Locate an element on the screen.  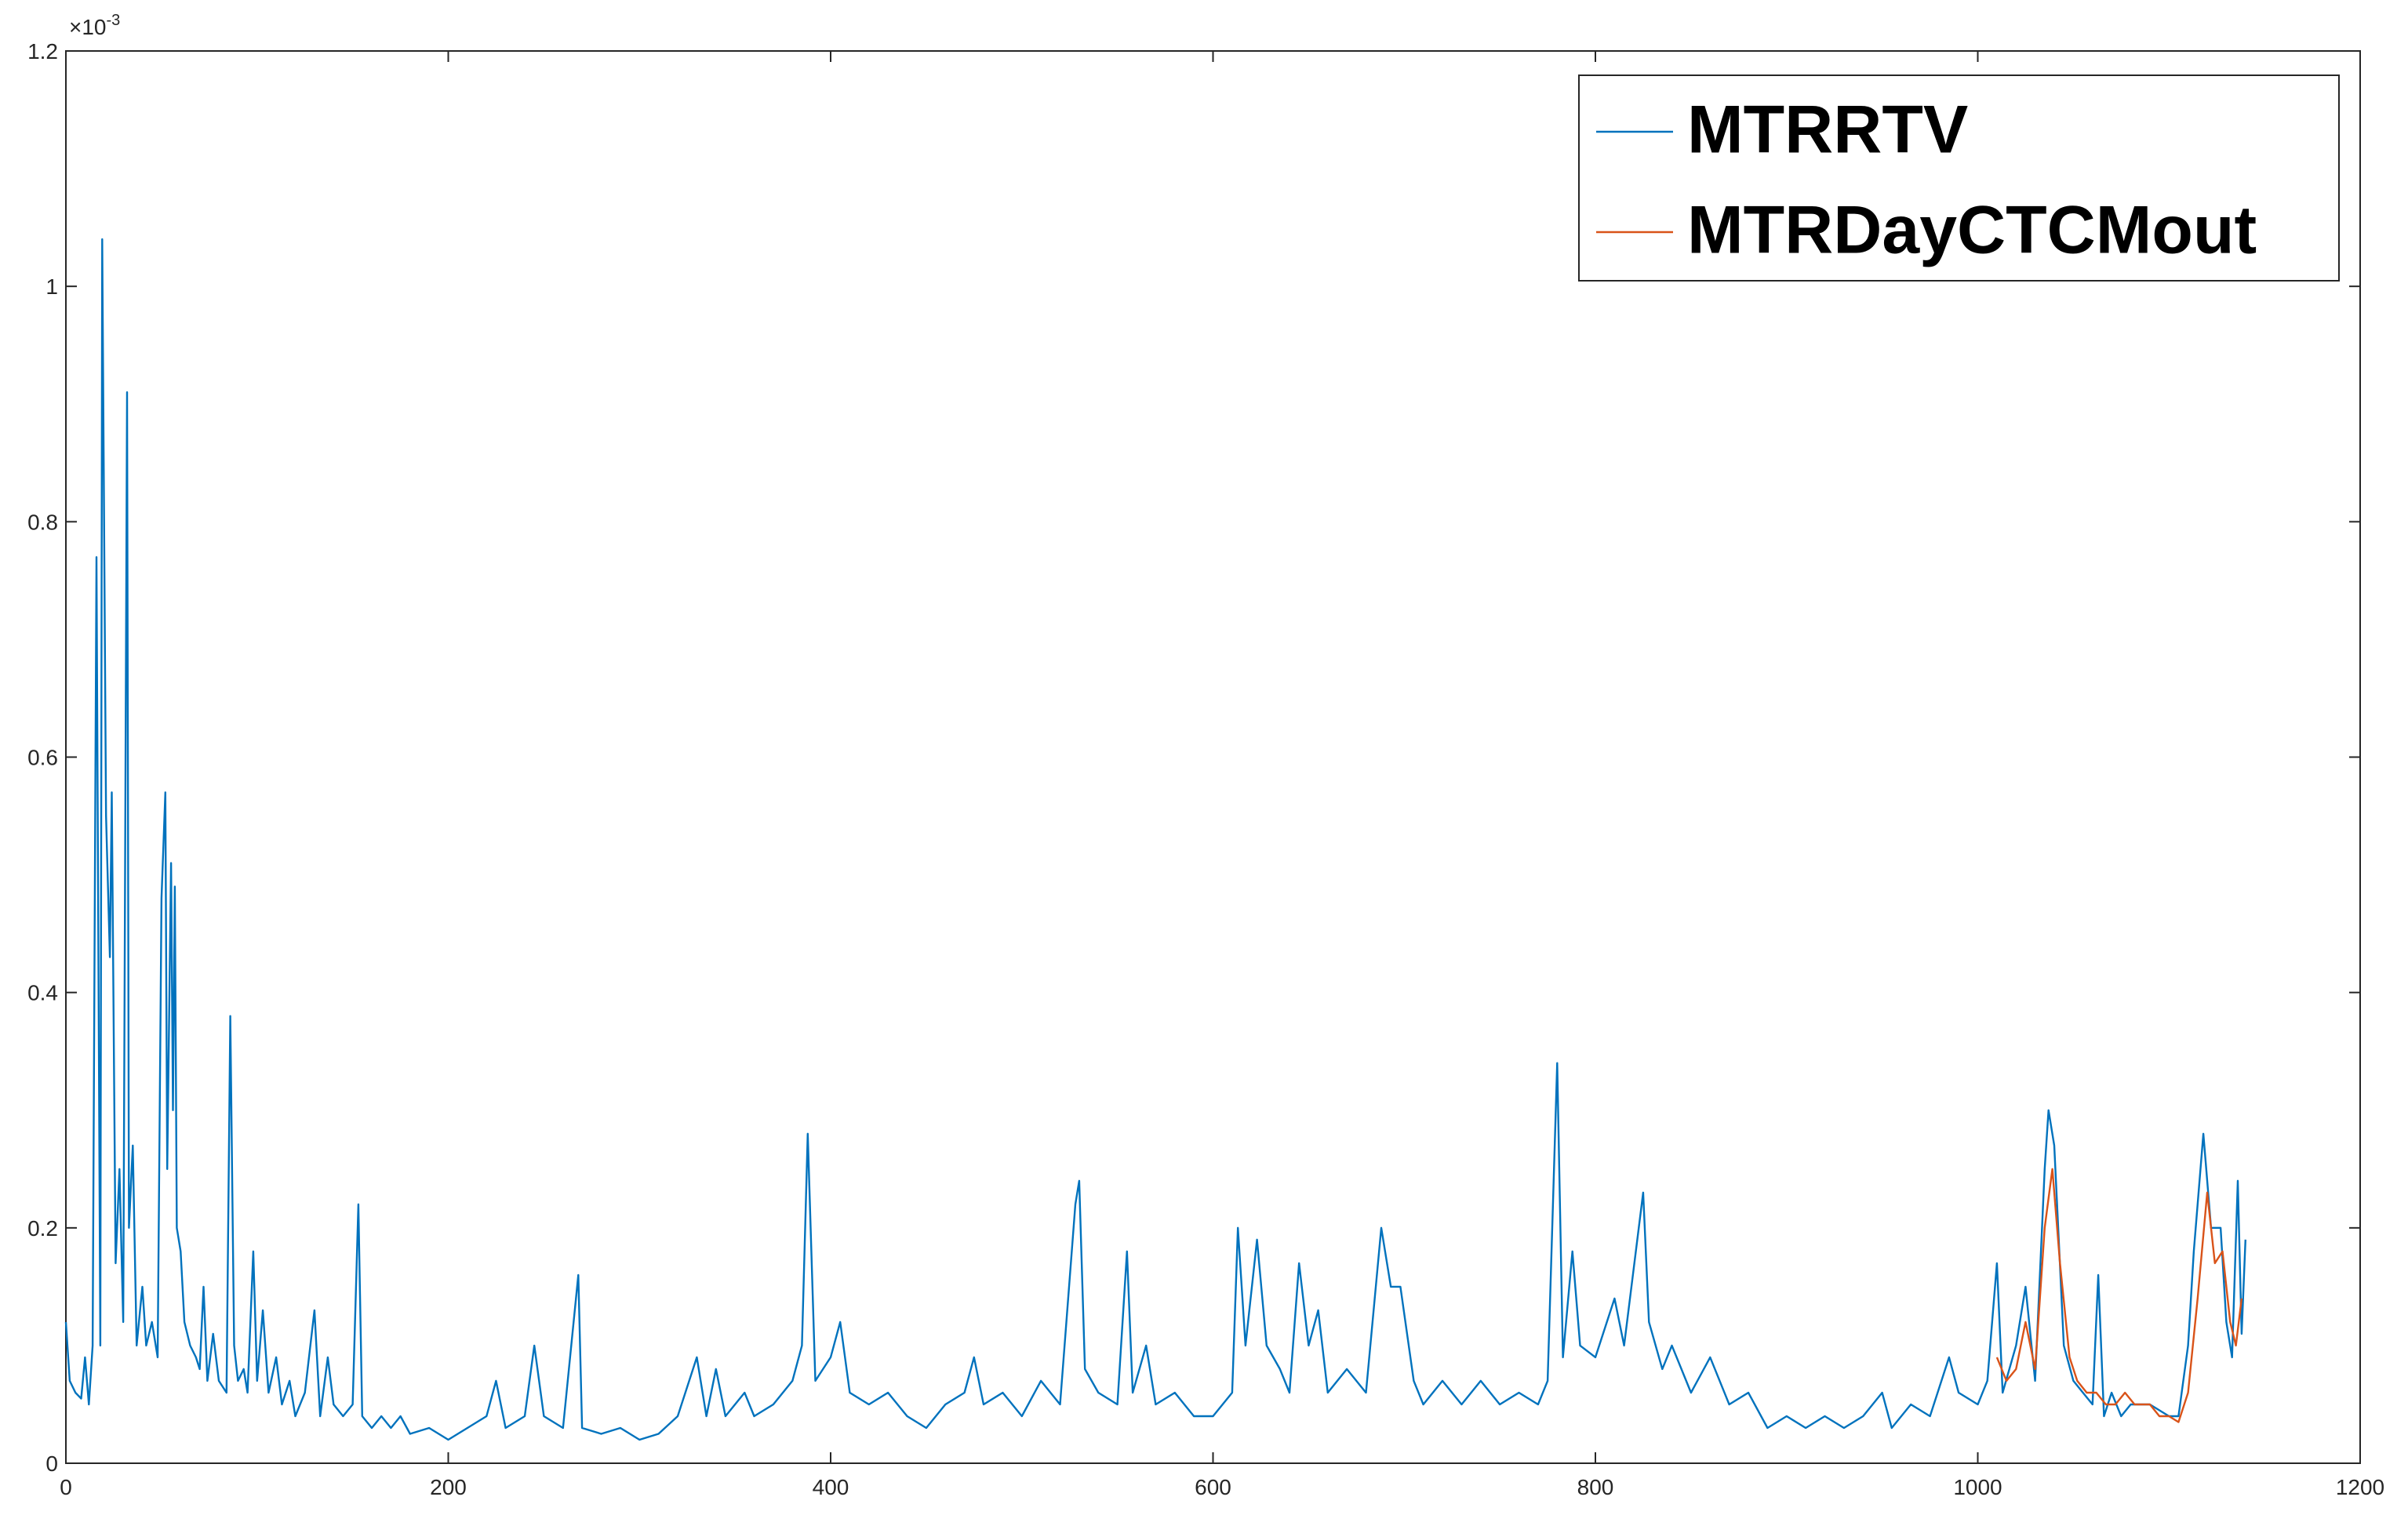
legend-label: MTRDayCTCMout is located at coordinates (1972, 230).